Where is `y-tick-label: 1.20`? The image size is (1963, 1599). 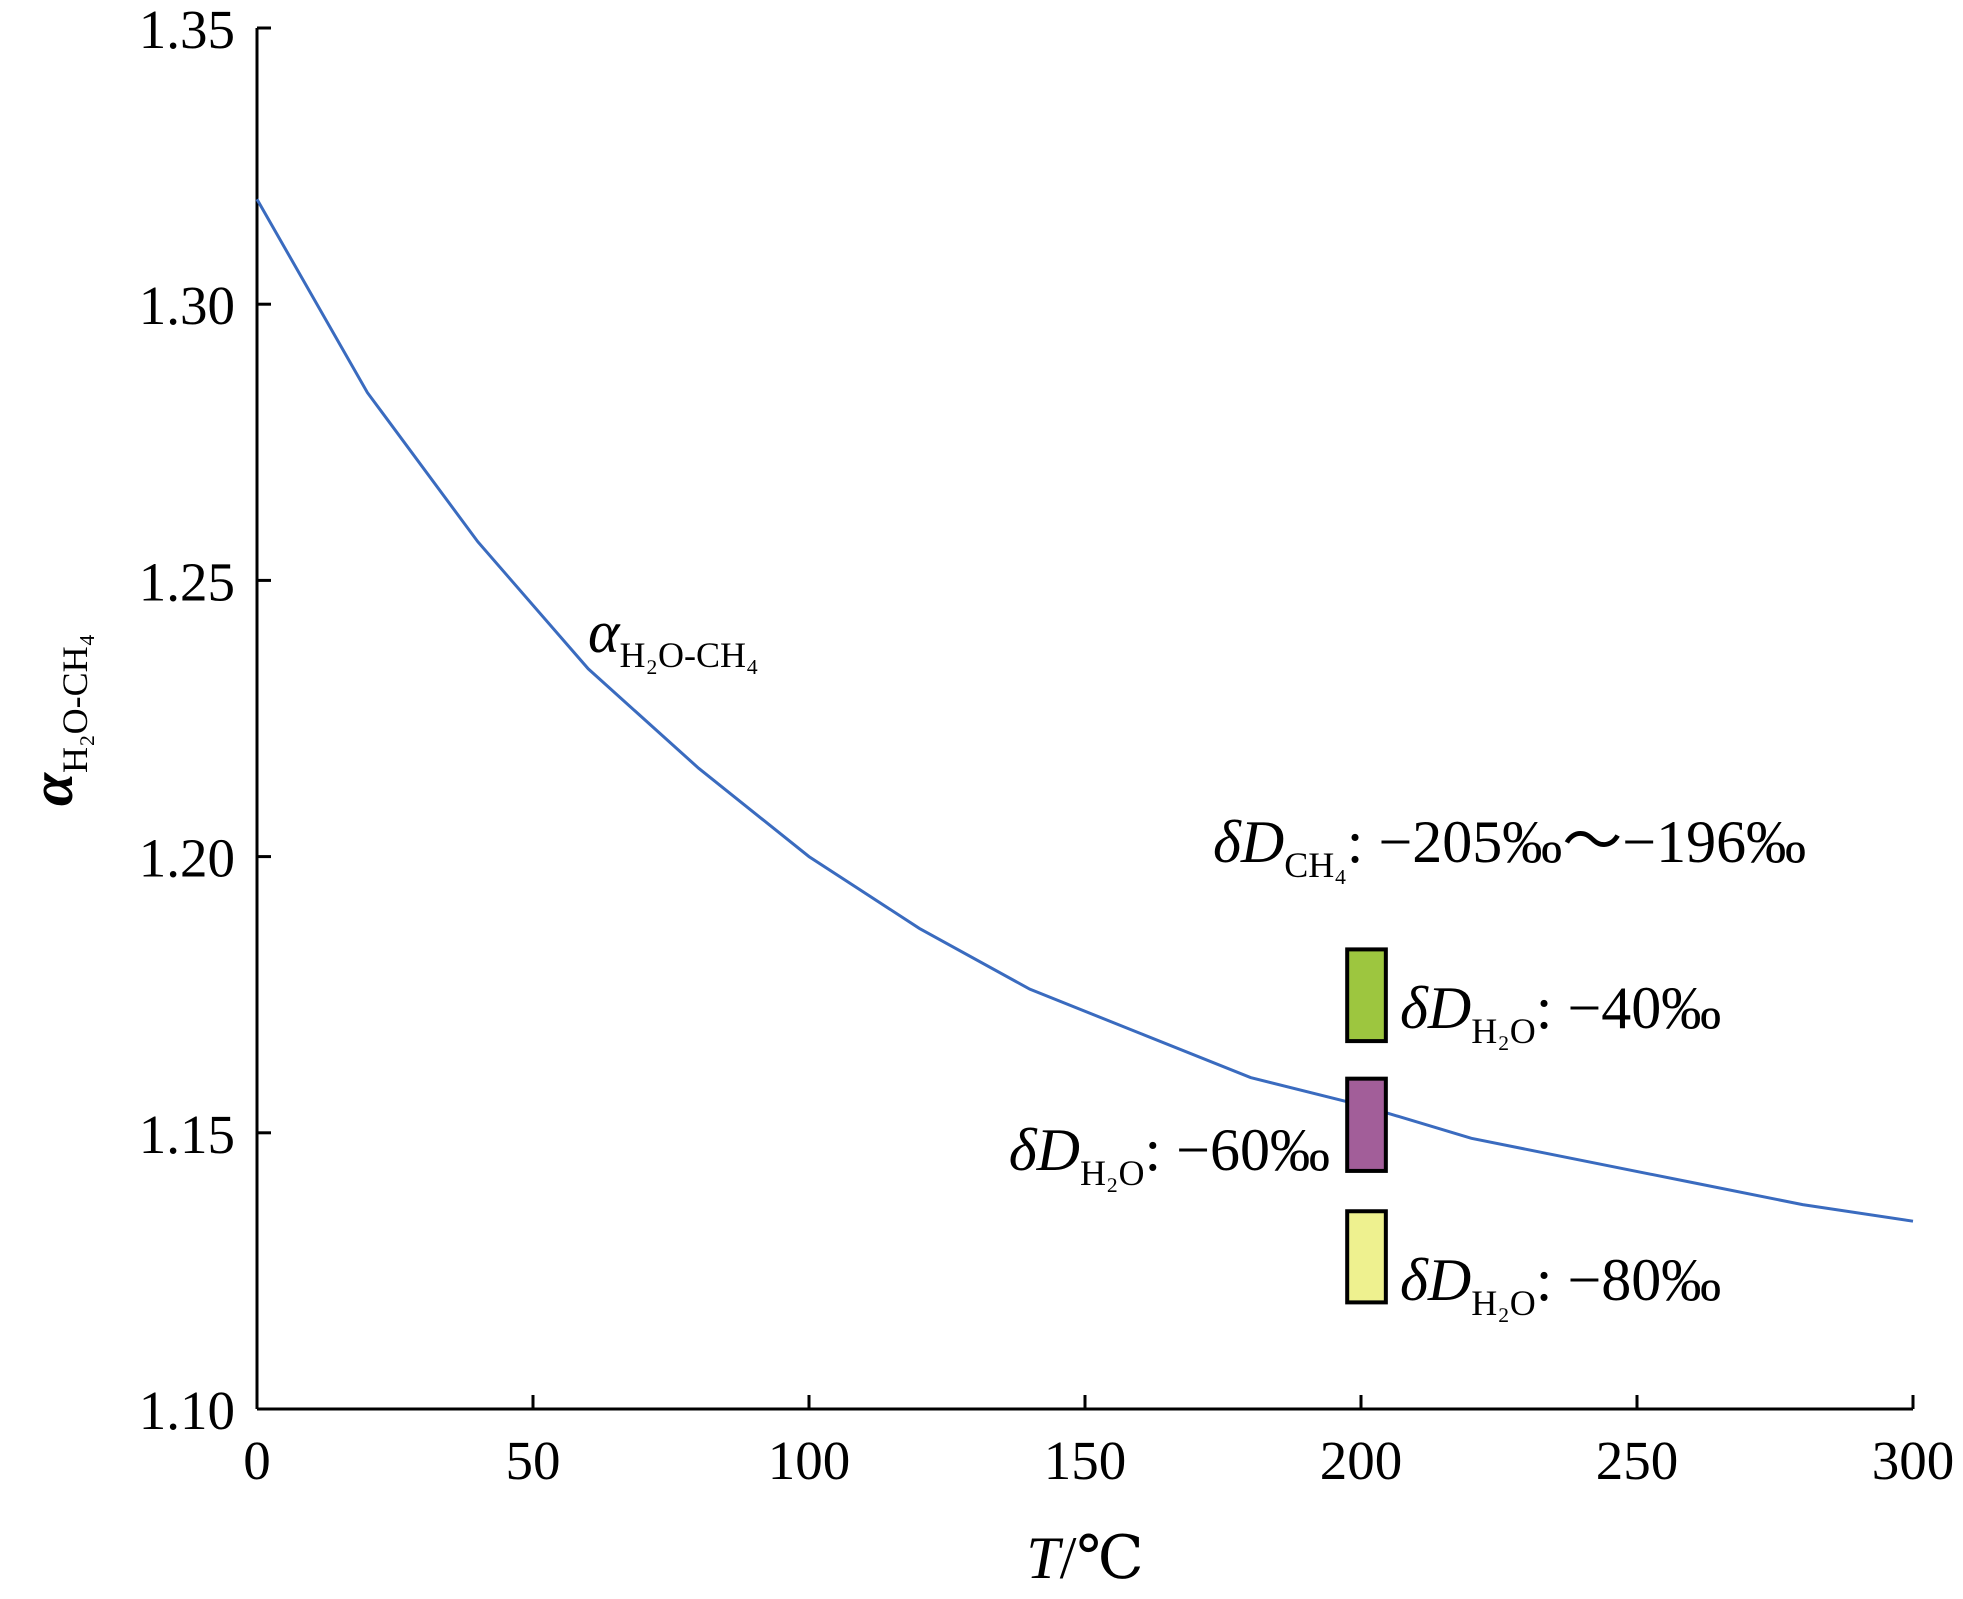
y-tick-label: 1.20 is located at coordinates (187, 858).